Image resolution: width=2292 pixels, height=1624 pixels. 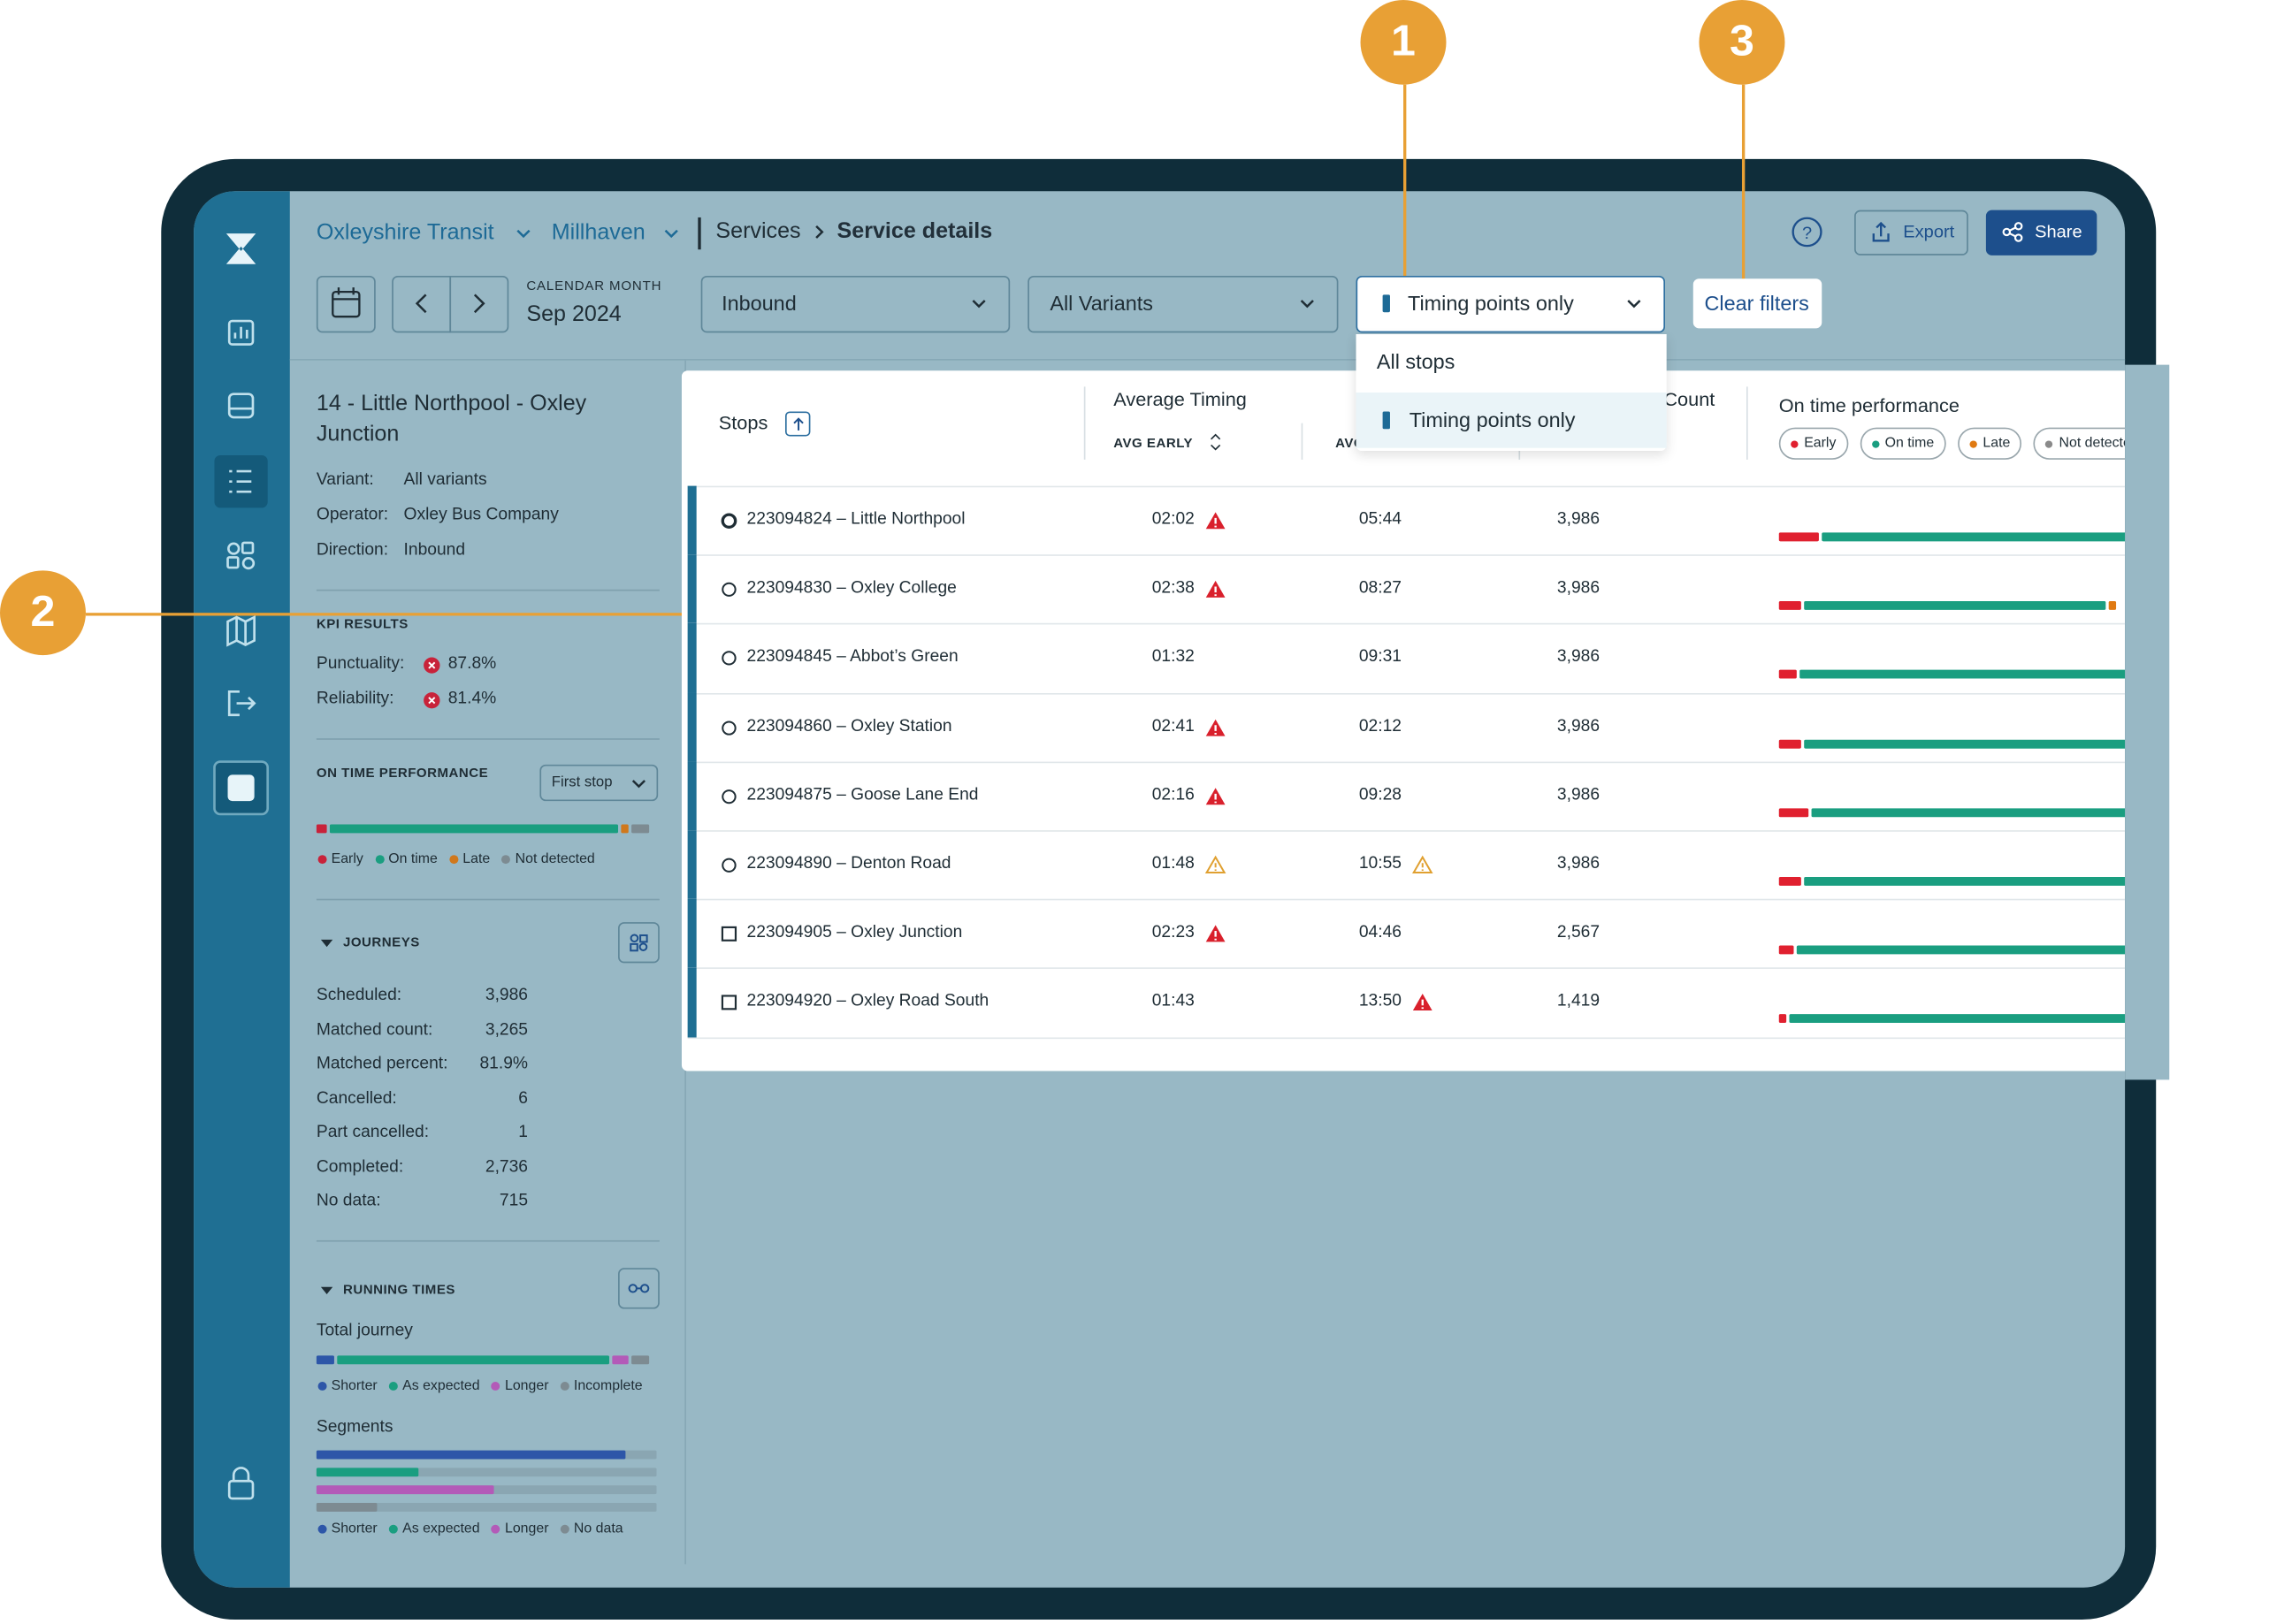 What do you see at coordinates (863, 796) in the screenshot?
I see `stop-name: 223094875 – Goose Lane End` at bounding box center [863, 796].